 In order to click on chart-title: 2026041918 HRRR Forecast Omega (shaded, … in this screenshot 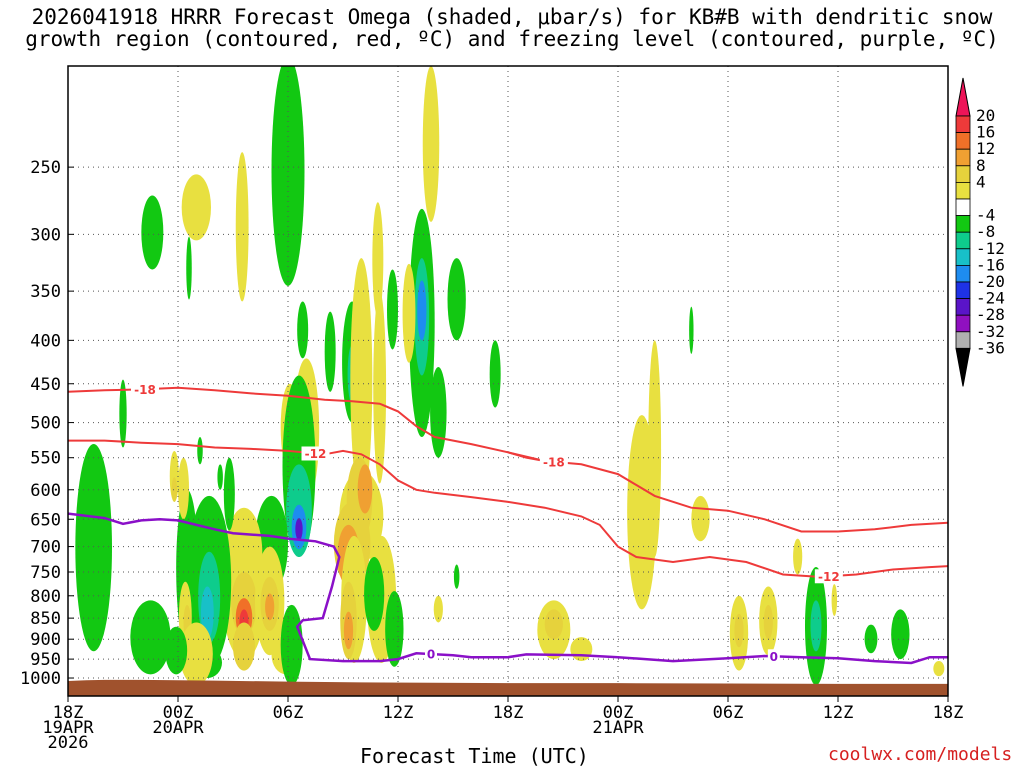, I will do `click(512, 28)`.